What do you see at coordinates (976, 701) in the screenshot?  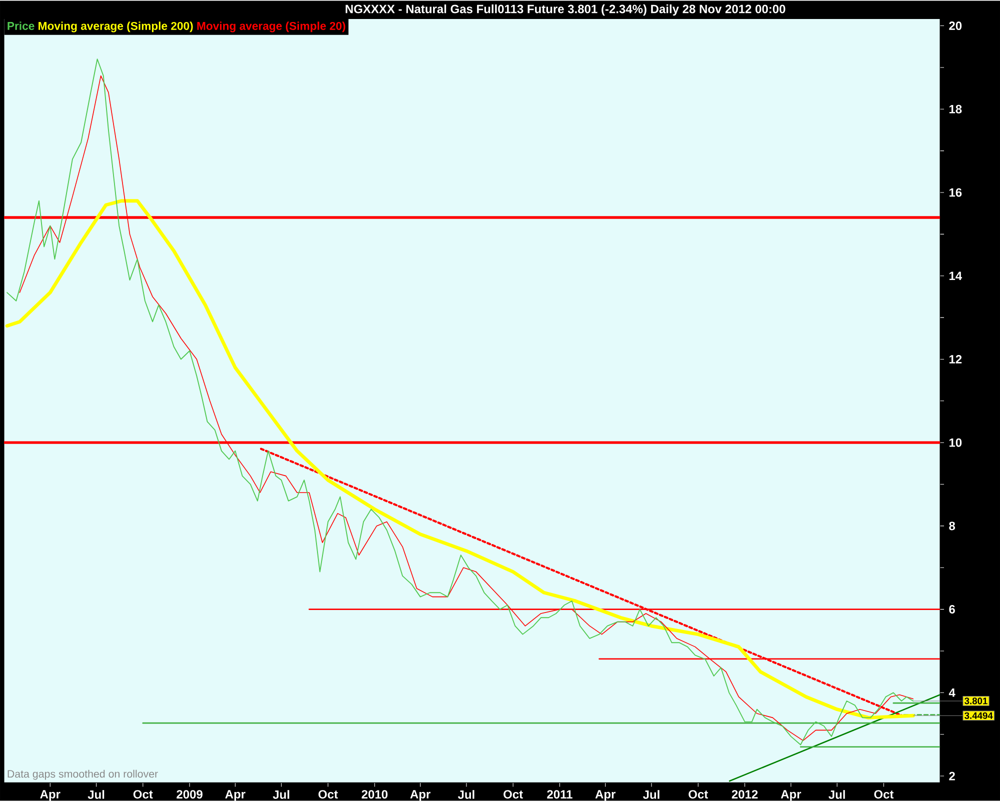 I see `annotation: 3.801` at bounding box center [976, 701].